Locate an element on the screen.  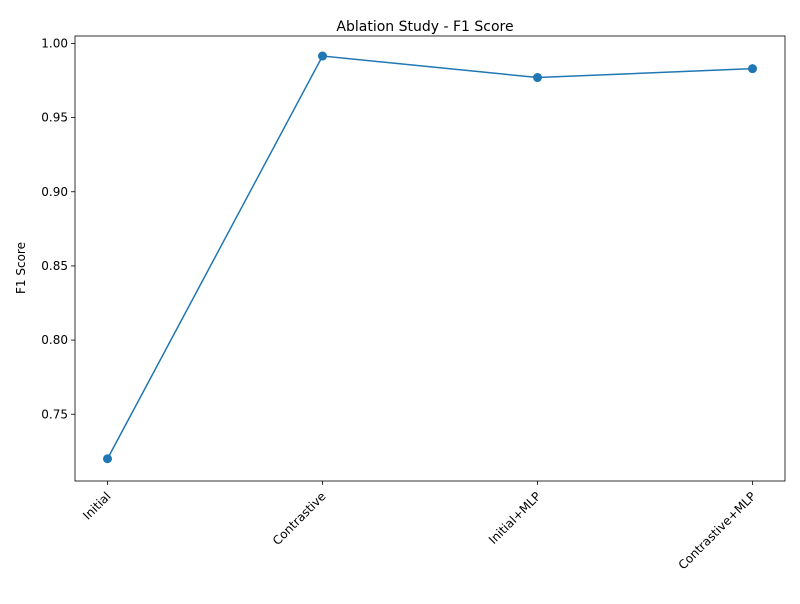
x-tick-label: Initial+MLP is located at coordinates (515, 518).